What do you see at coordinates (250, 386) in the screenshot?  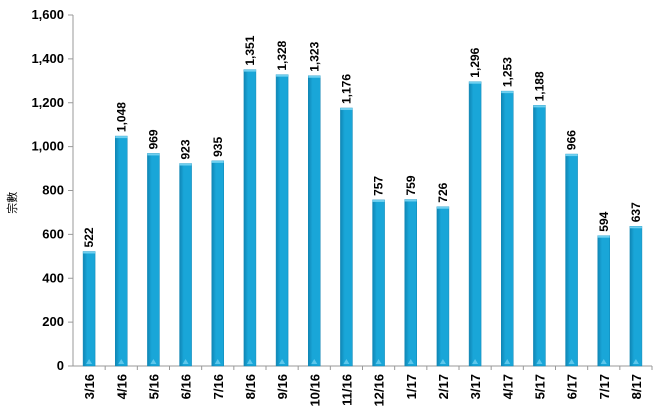 I see `x-tick-label: 8/16` at bounding box center [250, 386].